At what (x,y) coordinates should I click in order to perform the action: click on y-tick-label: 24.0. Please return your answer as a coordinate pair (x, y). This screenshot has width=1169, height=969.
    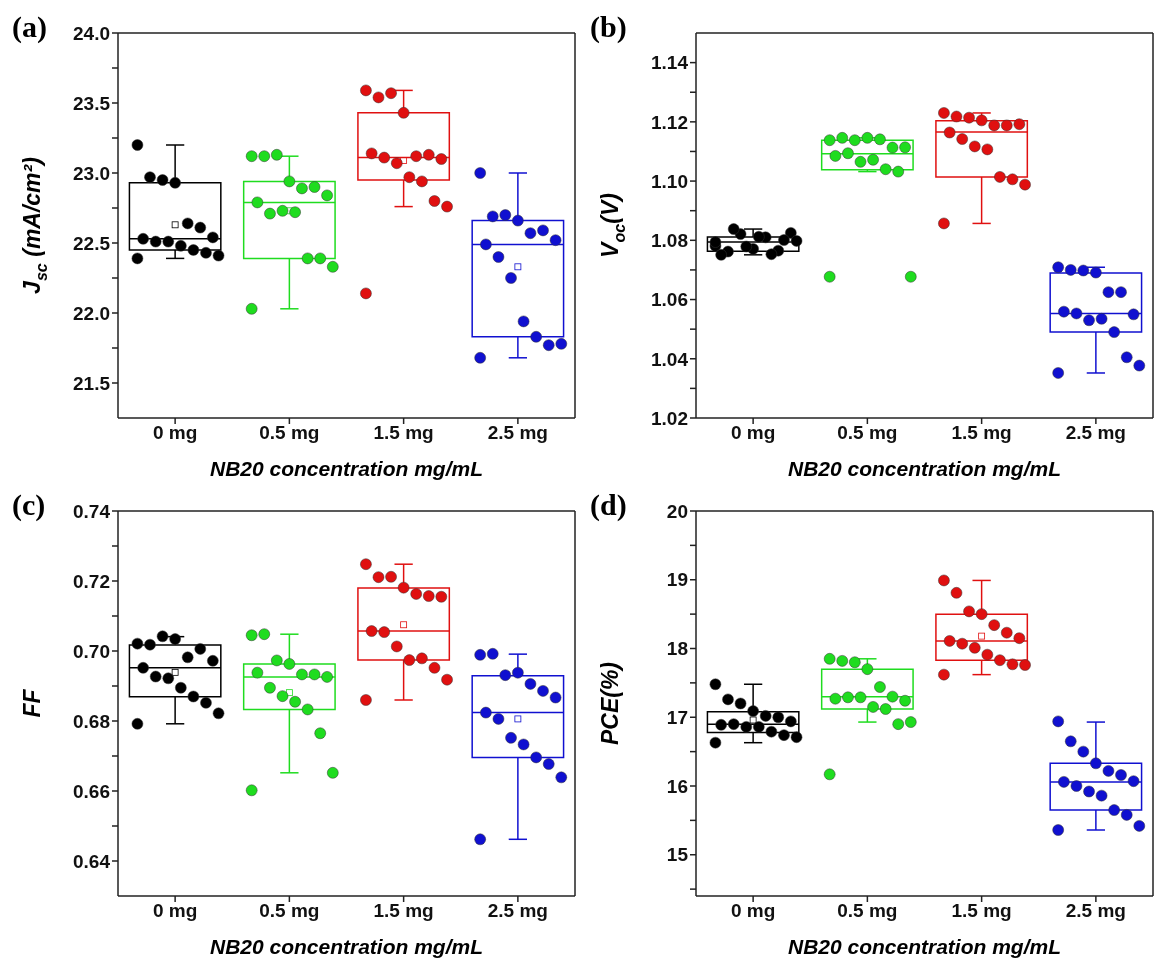
    Looking at the image, I should click on (91, 33).